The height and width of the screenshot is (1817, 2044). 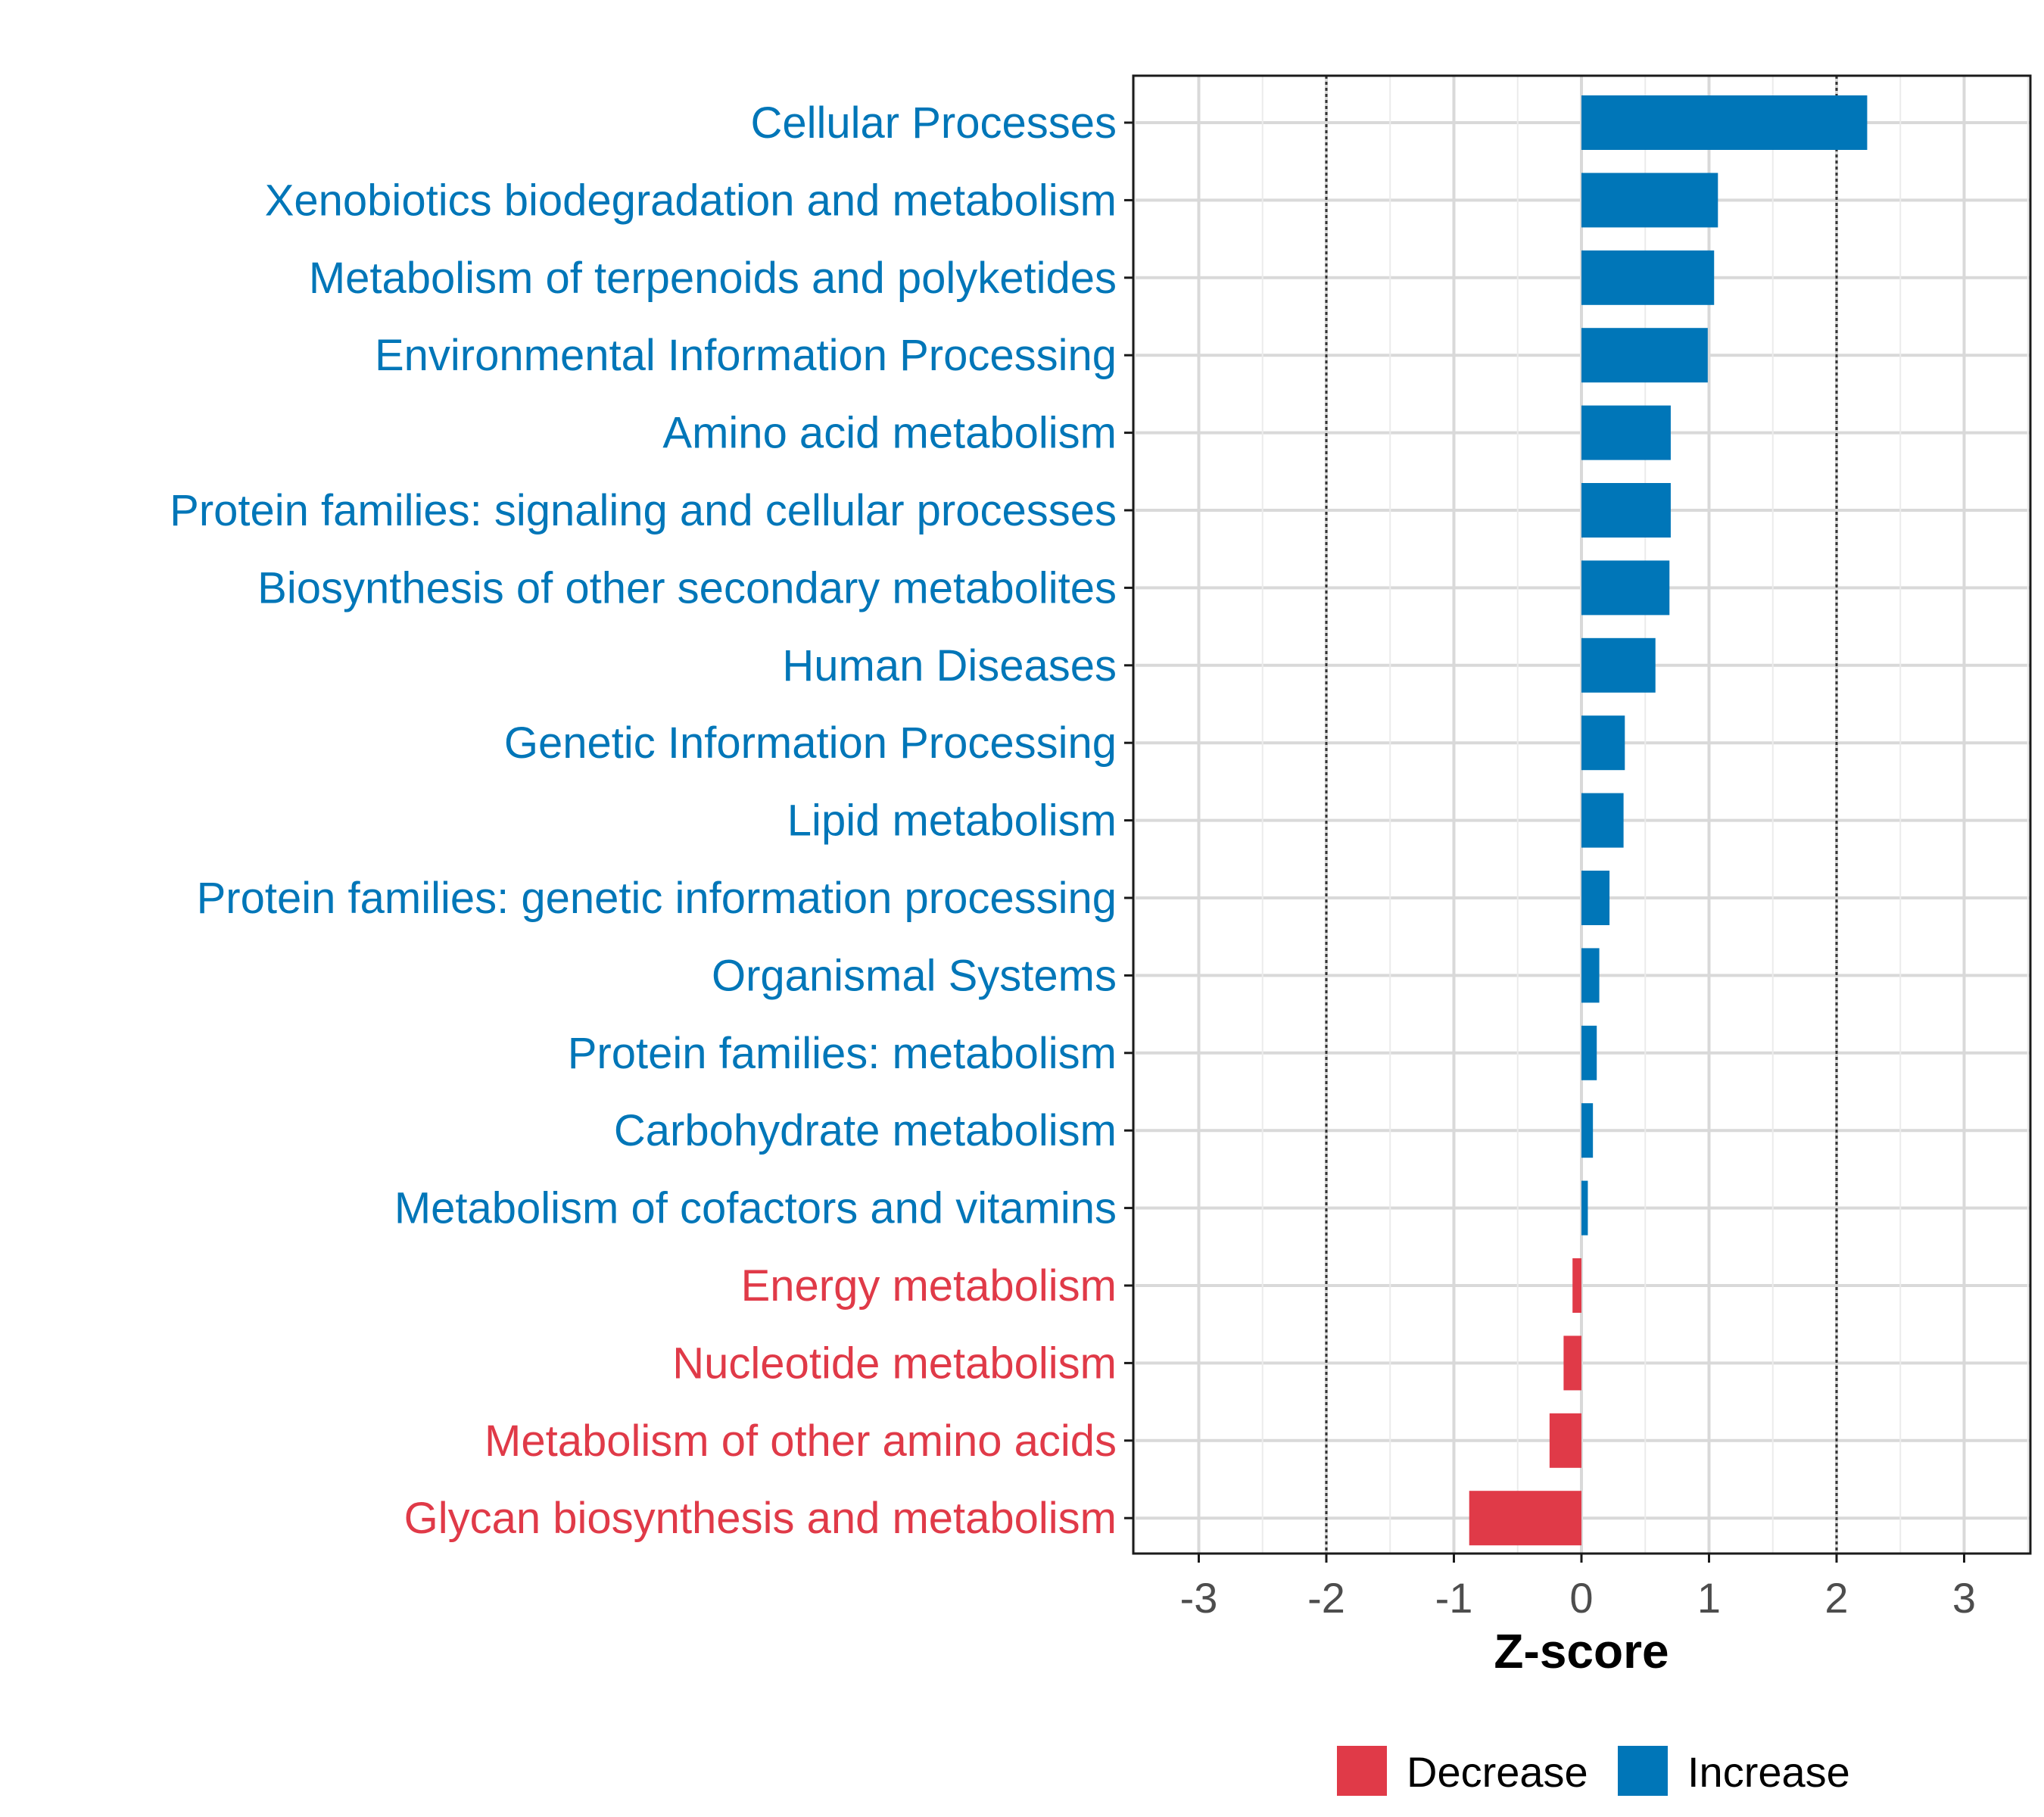 What do you see at coordinates (842, 1053) in the screenshot?
I see `y-tick-label: Protein families: metabolism` at bounding box center [842, 1053].